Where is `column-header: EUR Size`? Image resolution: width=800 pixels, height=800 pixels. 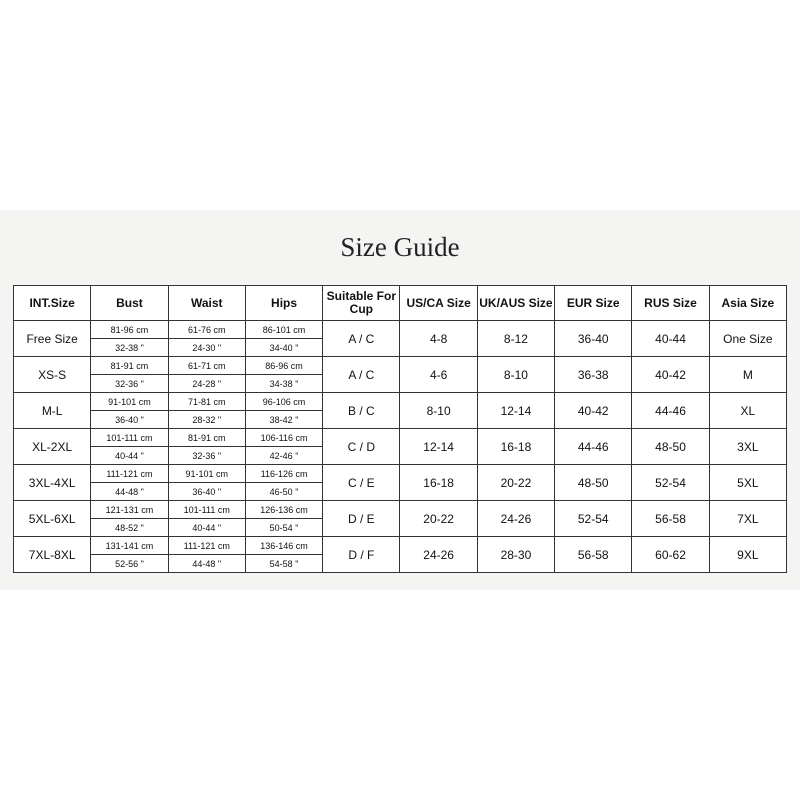
column-header: EUR Size is located at coordinates (593, 303).